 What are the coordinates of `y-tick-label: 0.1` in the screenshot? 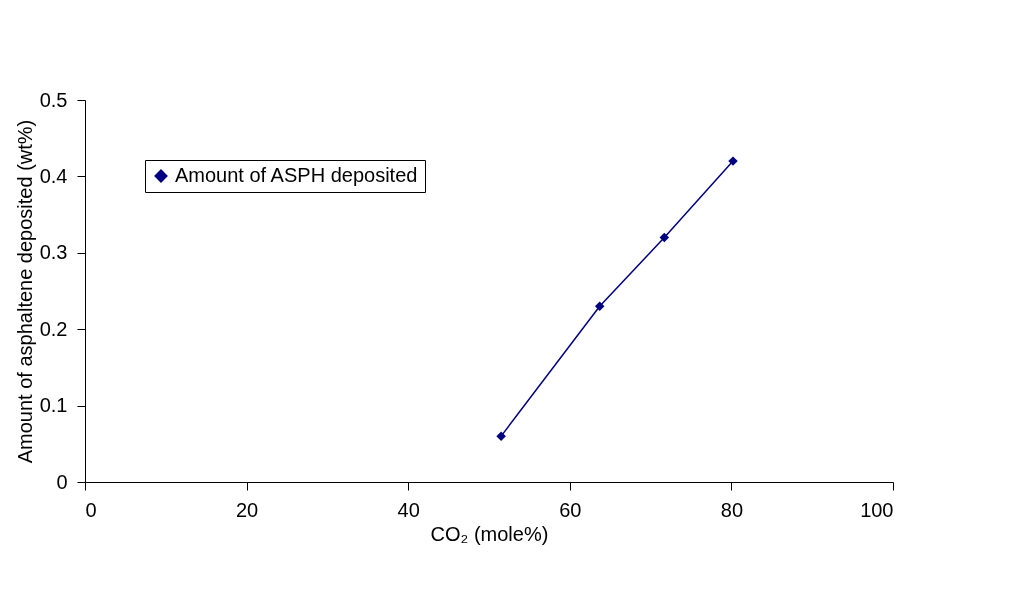 It's located at (53, 405).